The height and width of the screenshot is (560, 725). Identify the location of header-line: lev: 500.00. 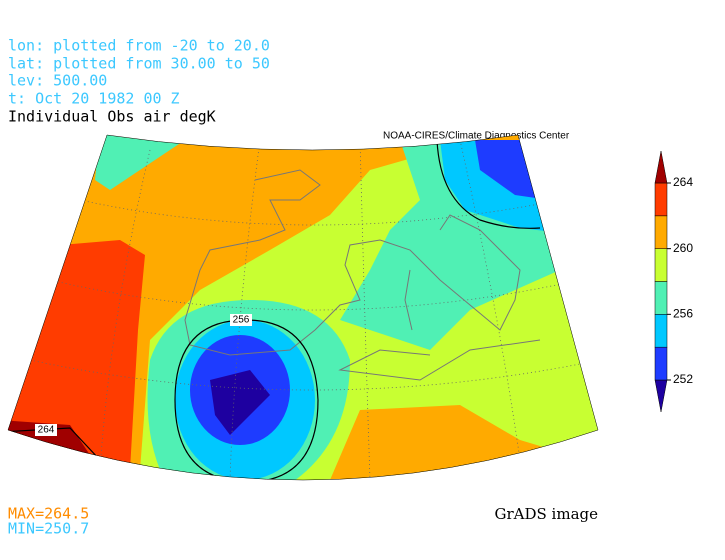
(57, 81).